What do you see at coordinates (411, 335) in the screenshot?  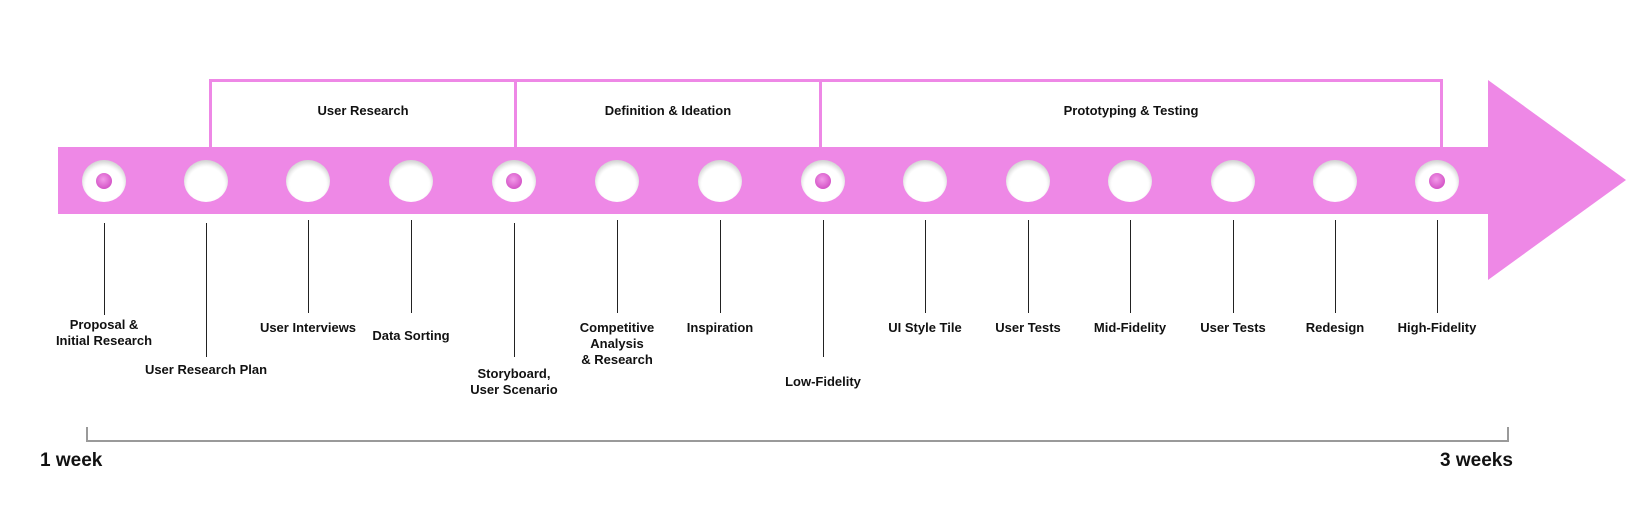 I see `step-label: Data Sorting` at bounding box center [411, 335].